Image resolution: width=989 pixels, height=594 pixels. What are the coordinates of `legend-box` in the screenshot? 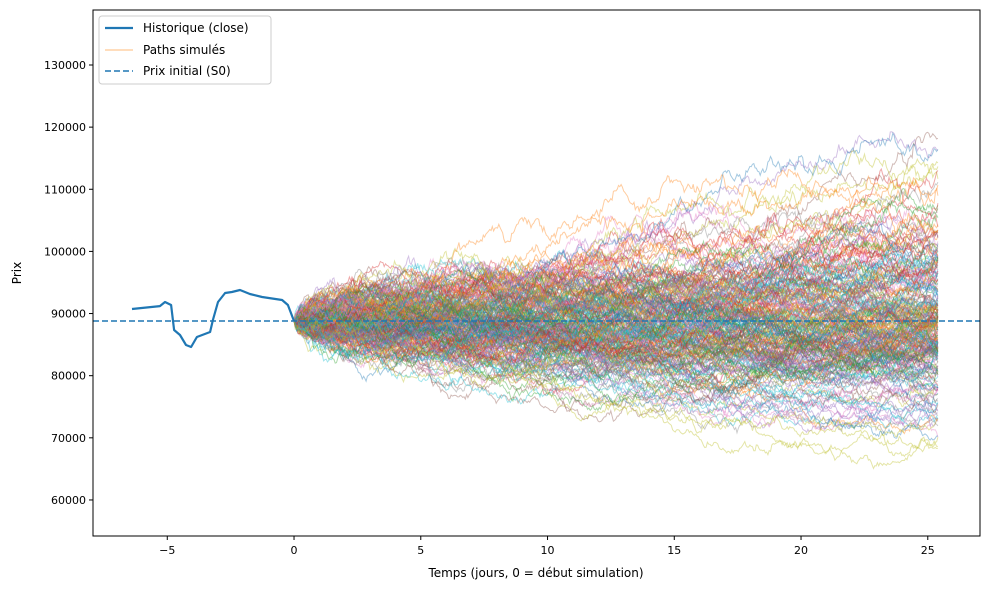 It's located at (185, 50).